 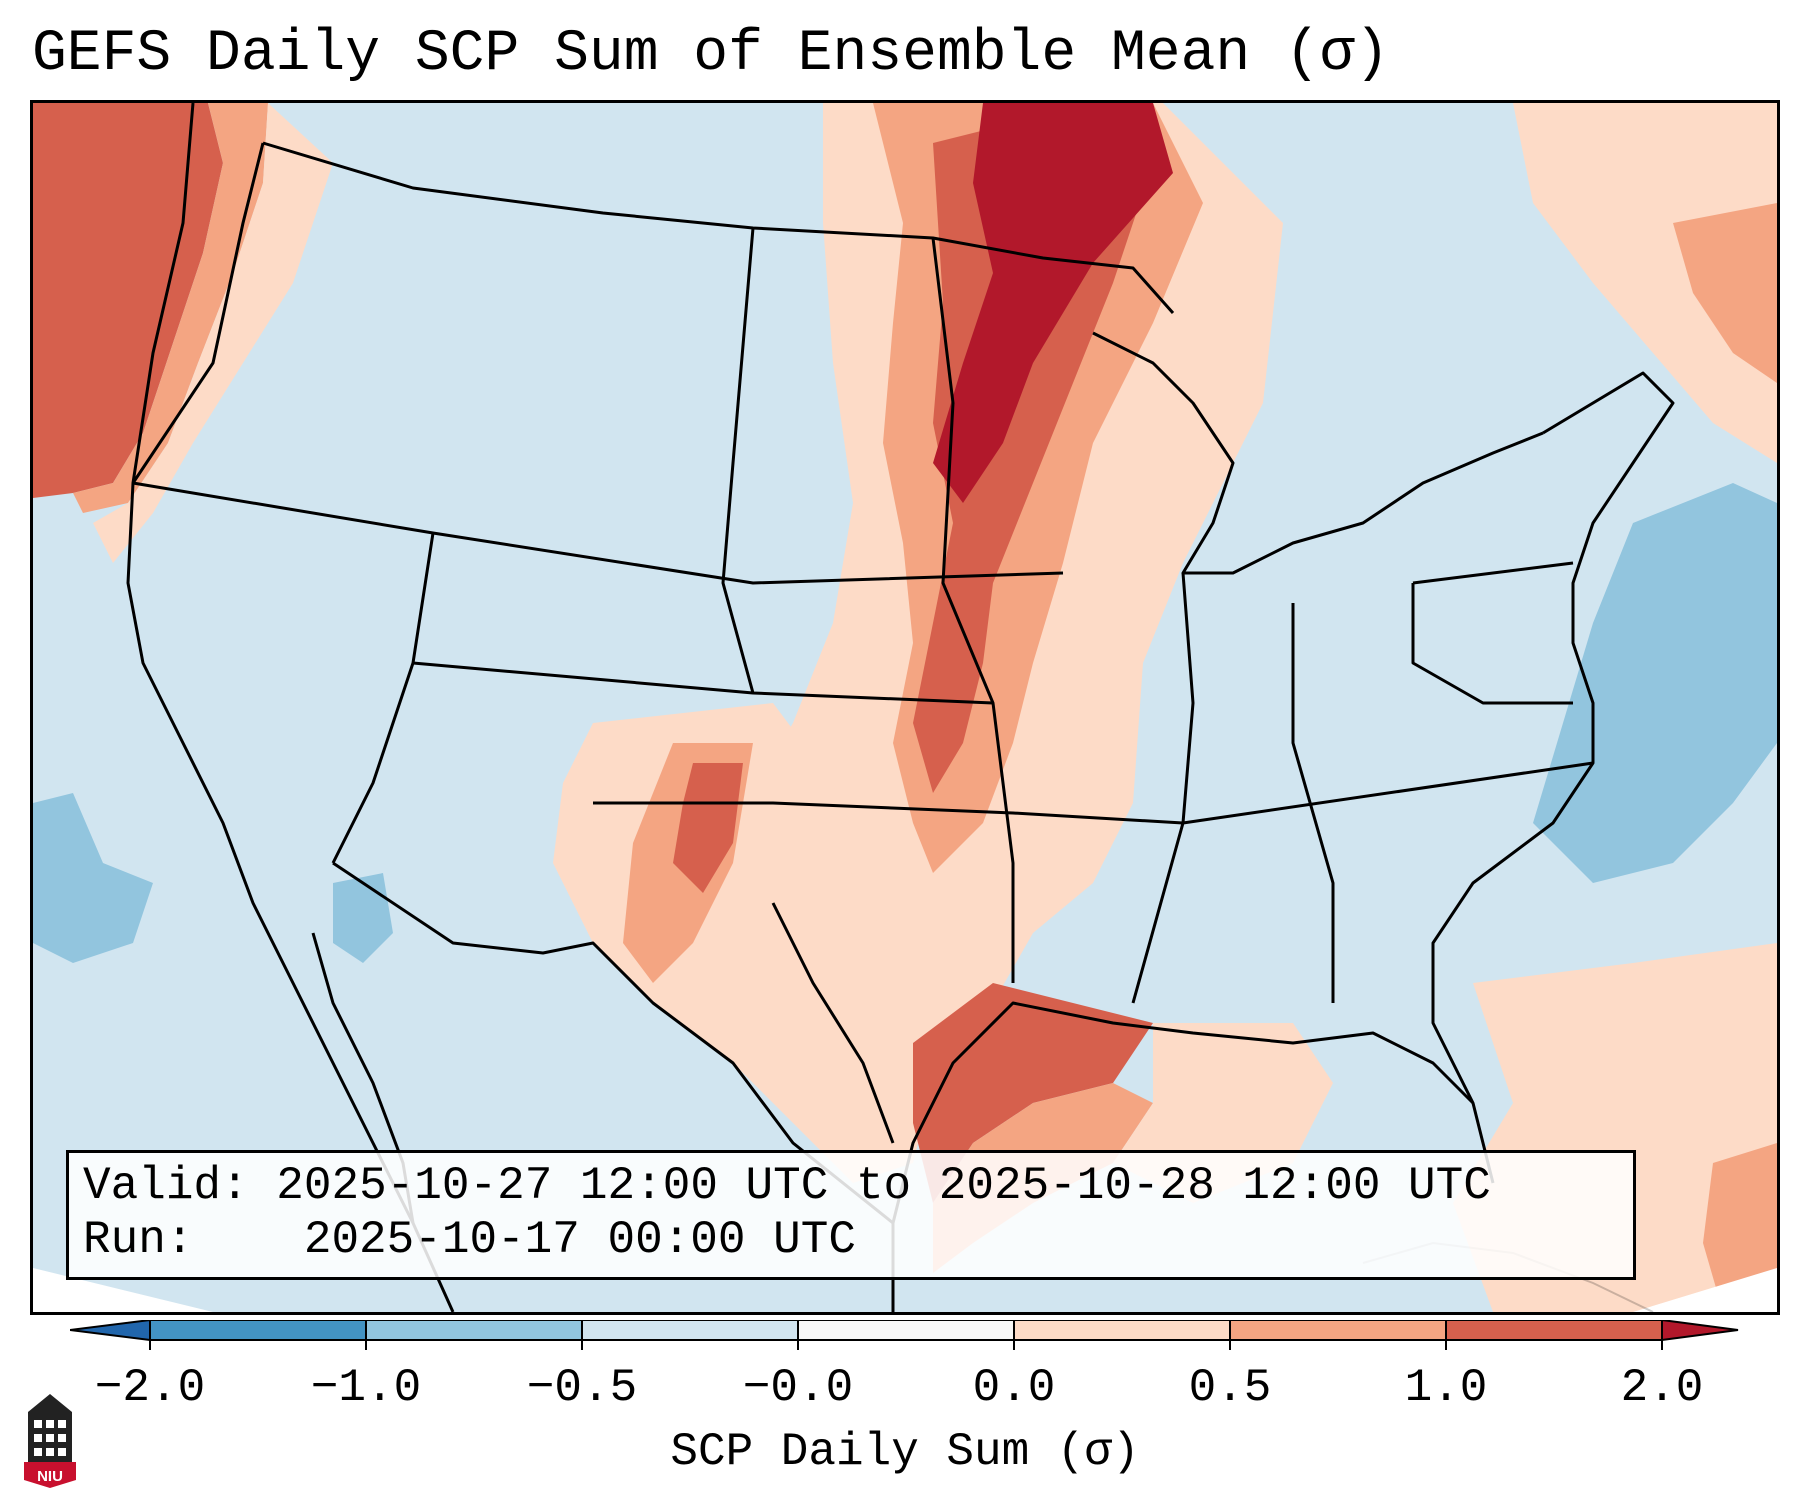 What do you see at coordinates (366, 1388) in the screenshot?
I see `colorbar-tick-label: −1.0` at bounding box center [366, 1388].